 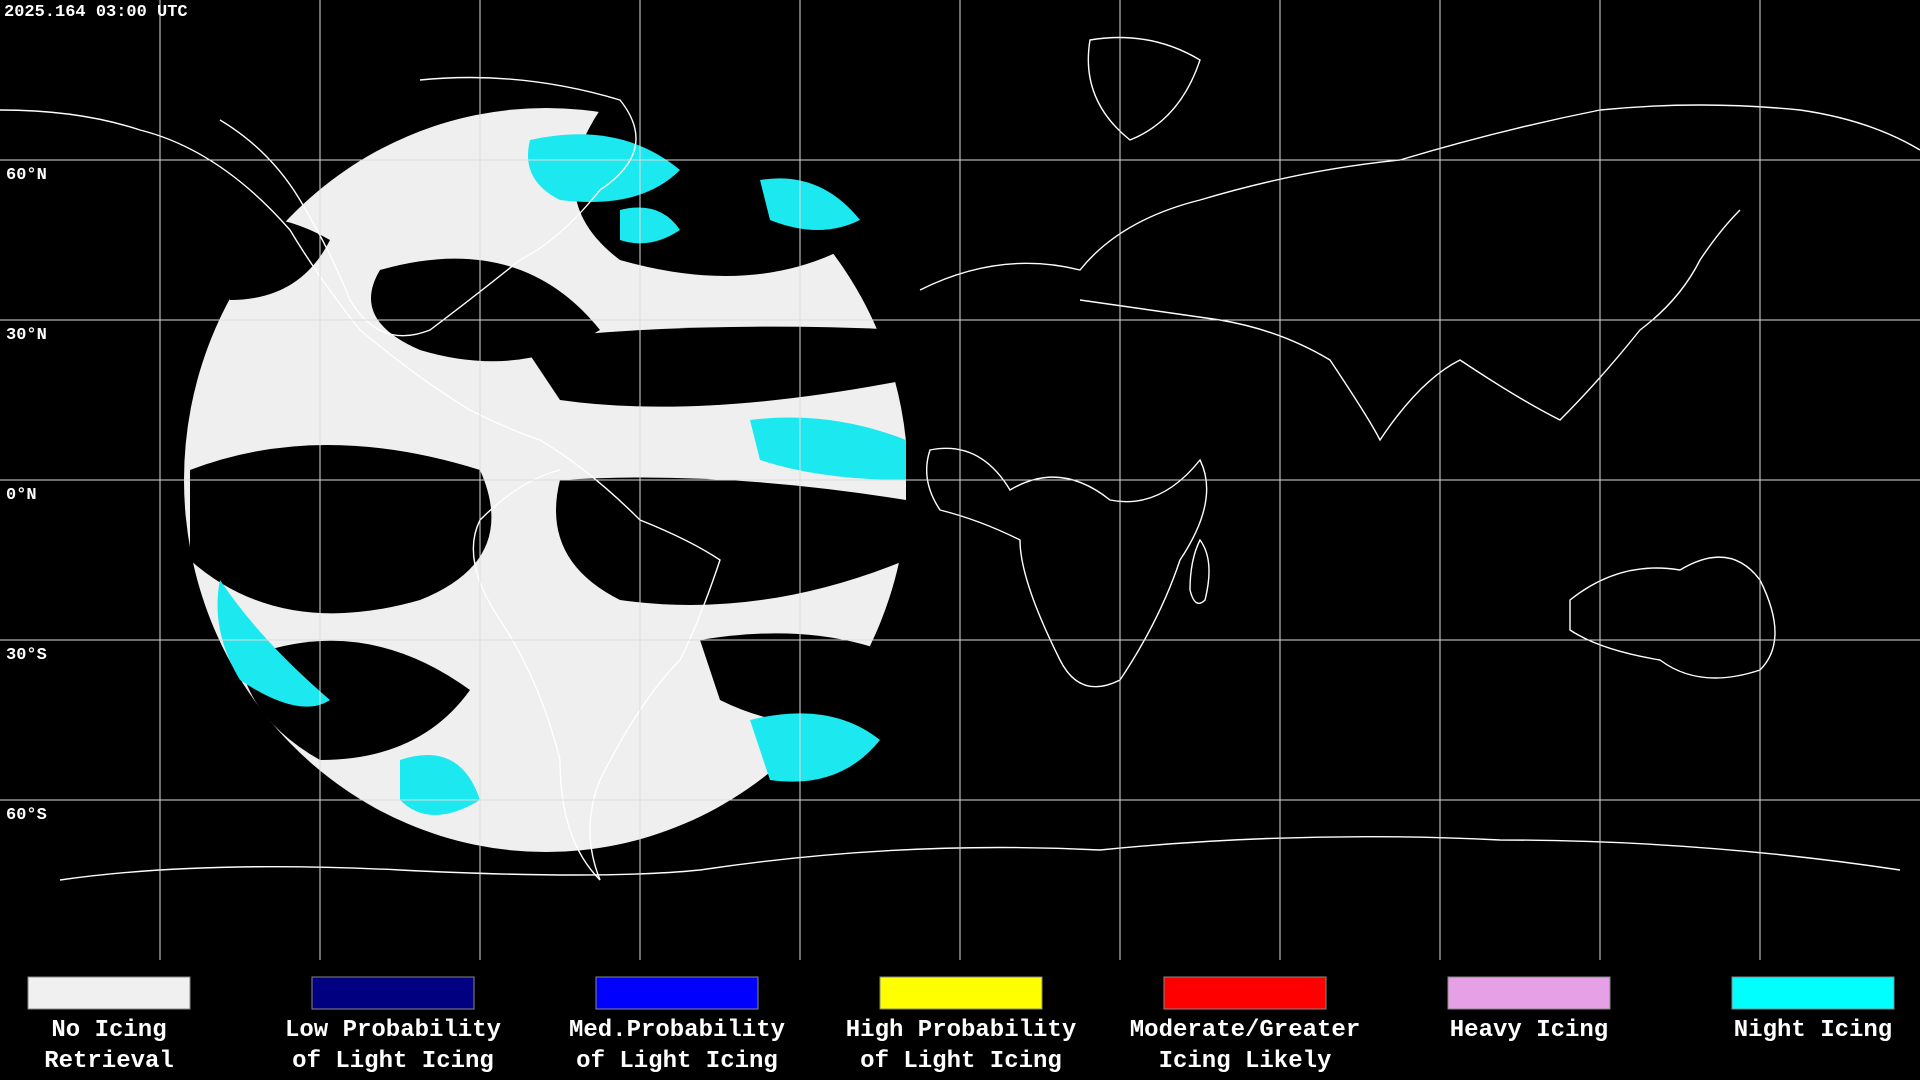 I want to click on latitude-labels: 60°N 30°N 0°N 30°S 60°S, so click(x=26, y=495).